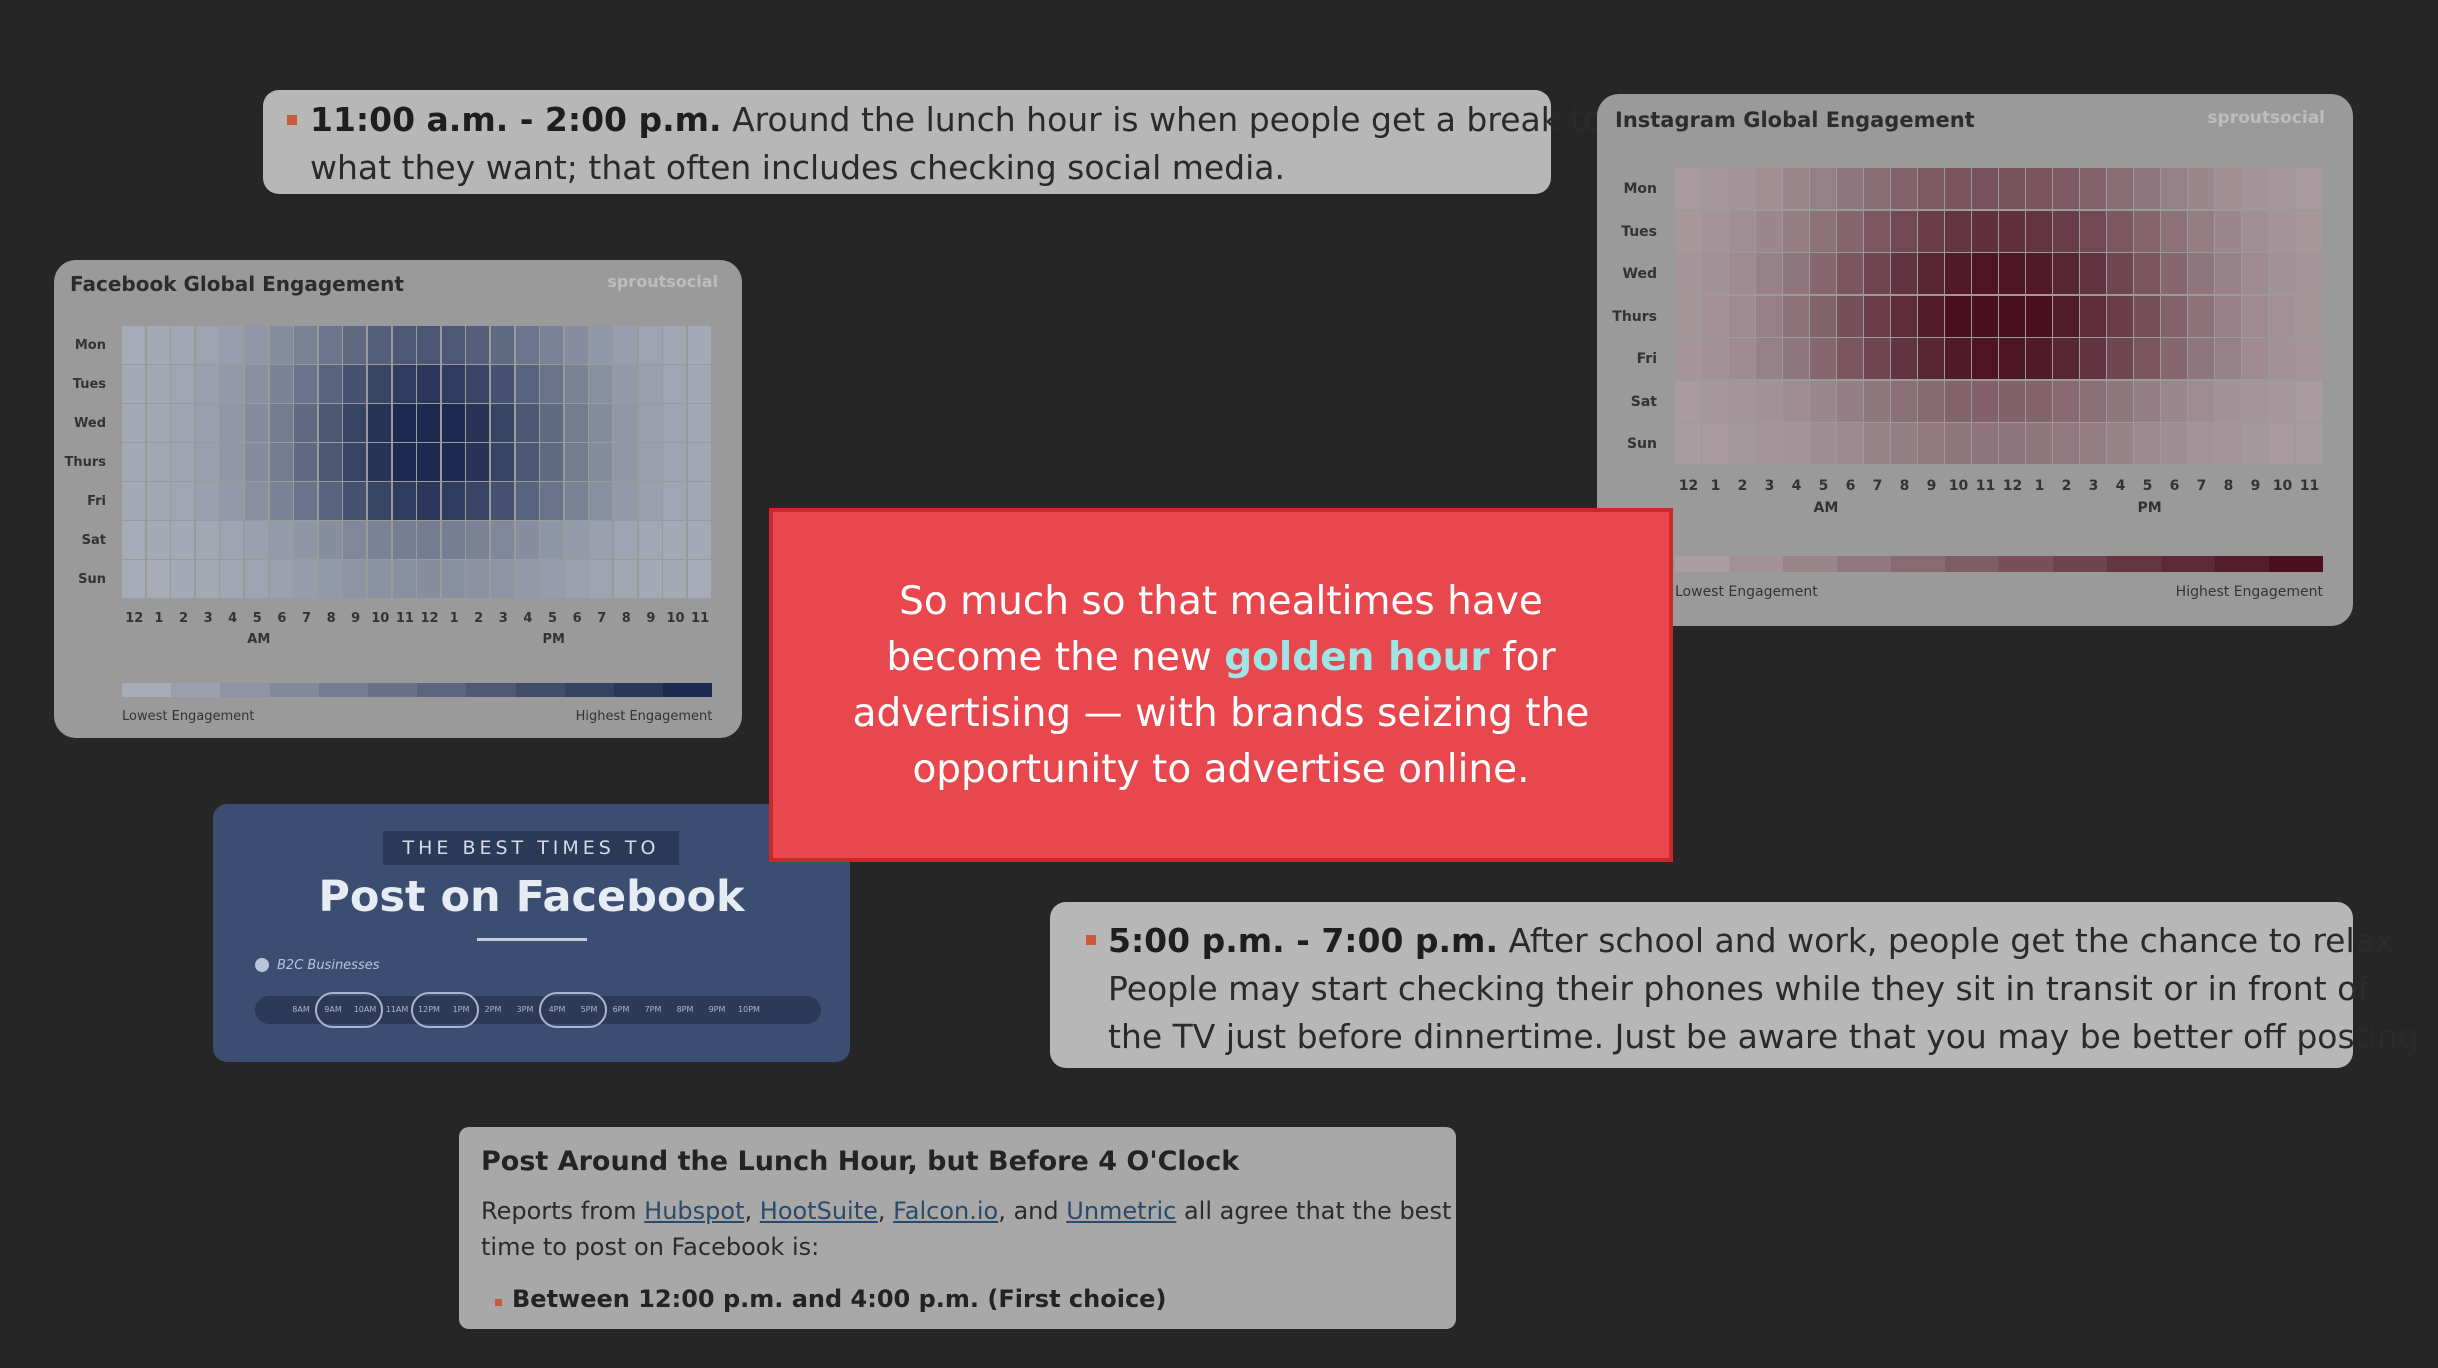 This screenshot has width=2438, height=1368. Describe the element at coordinates (531, 897) in the screenshot. I see `infographic-title: Post on Facebook` at that location.